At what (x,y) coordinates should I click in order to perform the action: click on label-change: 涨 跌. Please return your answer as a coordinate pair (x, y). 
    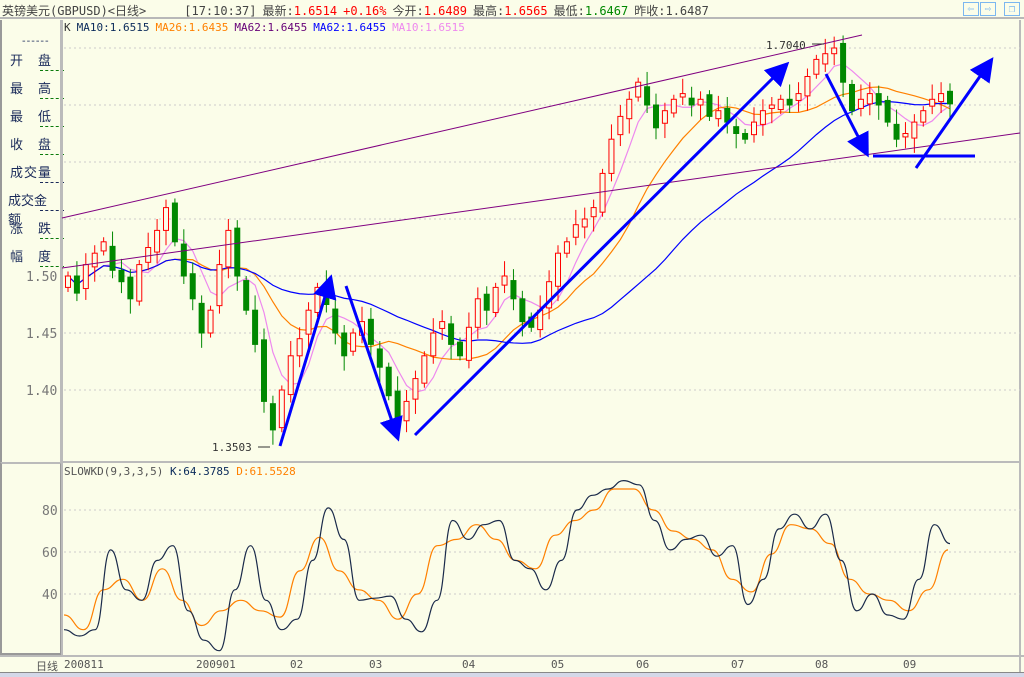
    Looking at the image, I should click on (31, 229).